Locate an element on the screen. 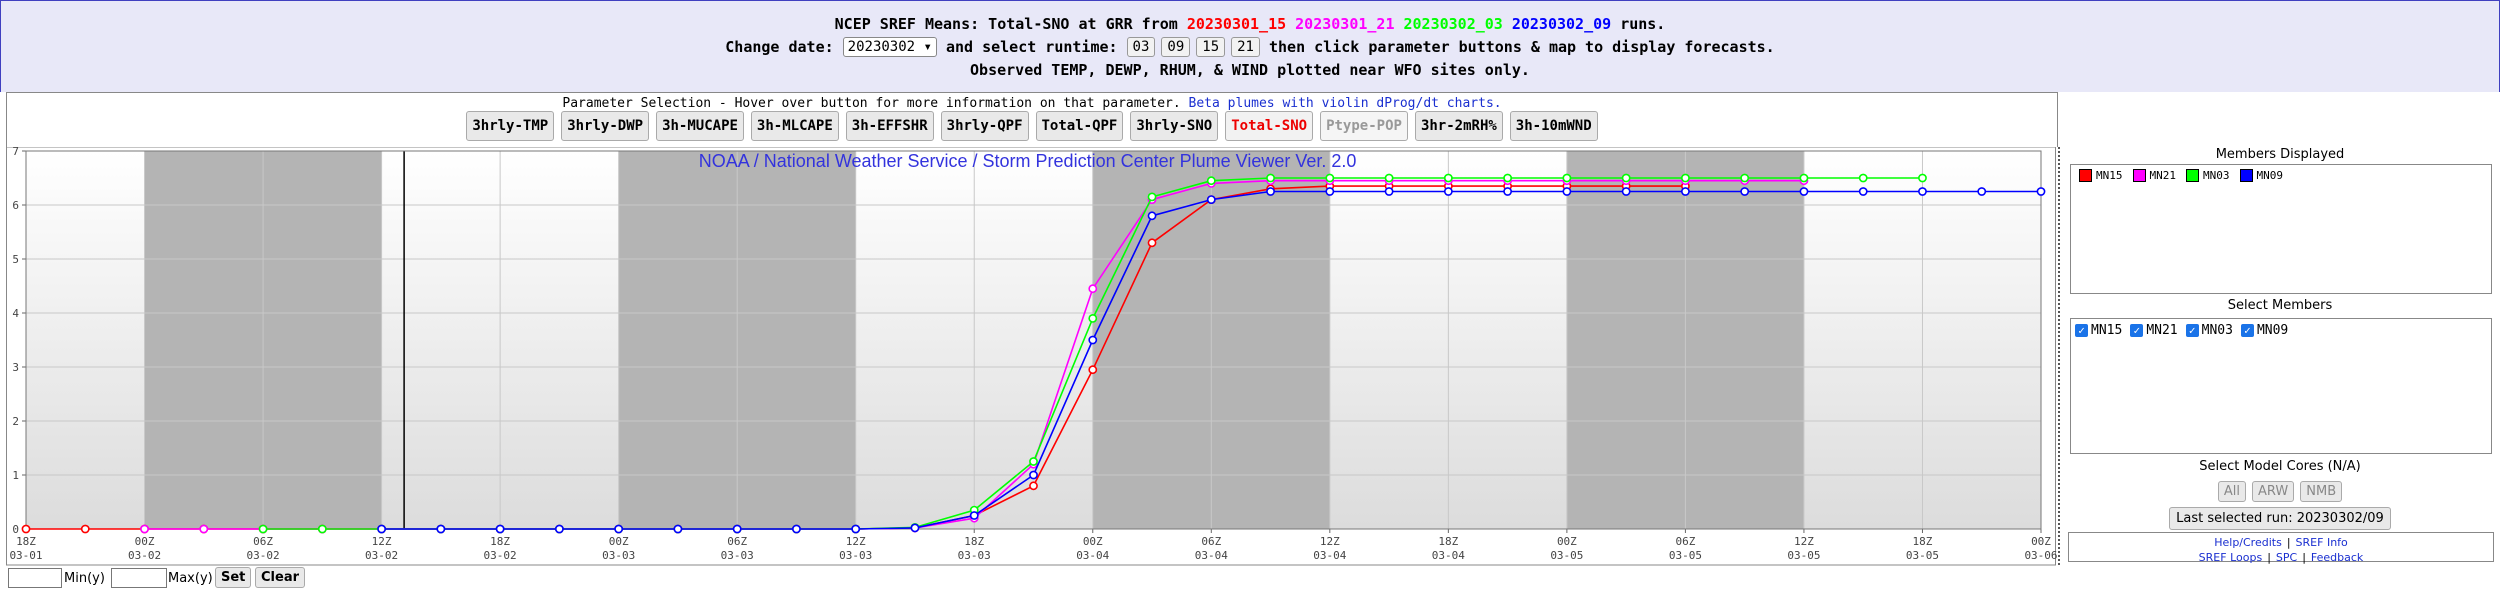 Image resolution: width=2500 pixels, height=594 pixels. x-tick-label: 03-05 is located at coordinates (1803, 555).